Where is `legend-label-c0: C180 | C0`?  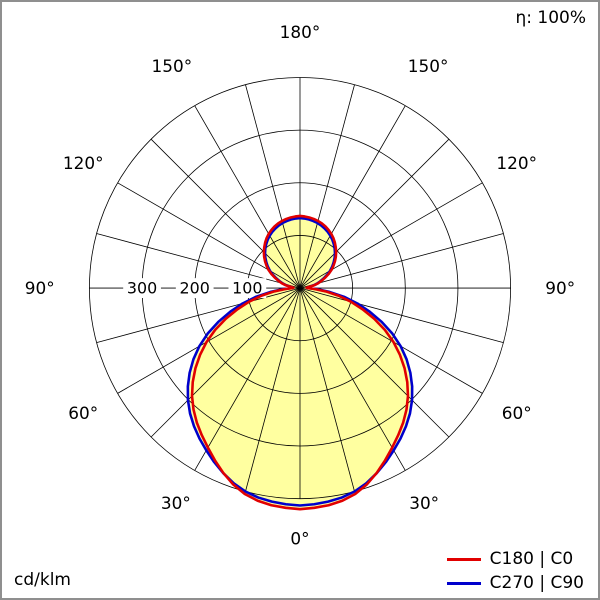 legend-label-c0: C180 | C0 is located at coordinates (531, 559).